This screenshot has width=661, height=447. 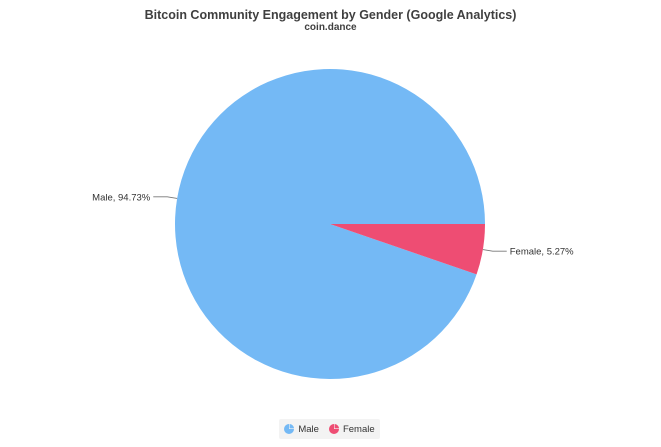 What do you see at coordinates (358, 429) in the screenshot?
I see `legend-label-female: Female` at bounding box center [358, 429].